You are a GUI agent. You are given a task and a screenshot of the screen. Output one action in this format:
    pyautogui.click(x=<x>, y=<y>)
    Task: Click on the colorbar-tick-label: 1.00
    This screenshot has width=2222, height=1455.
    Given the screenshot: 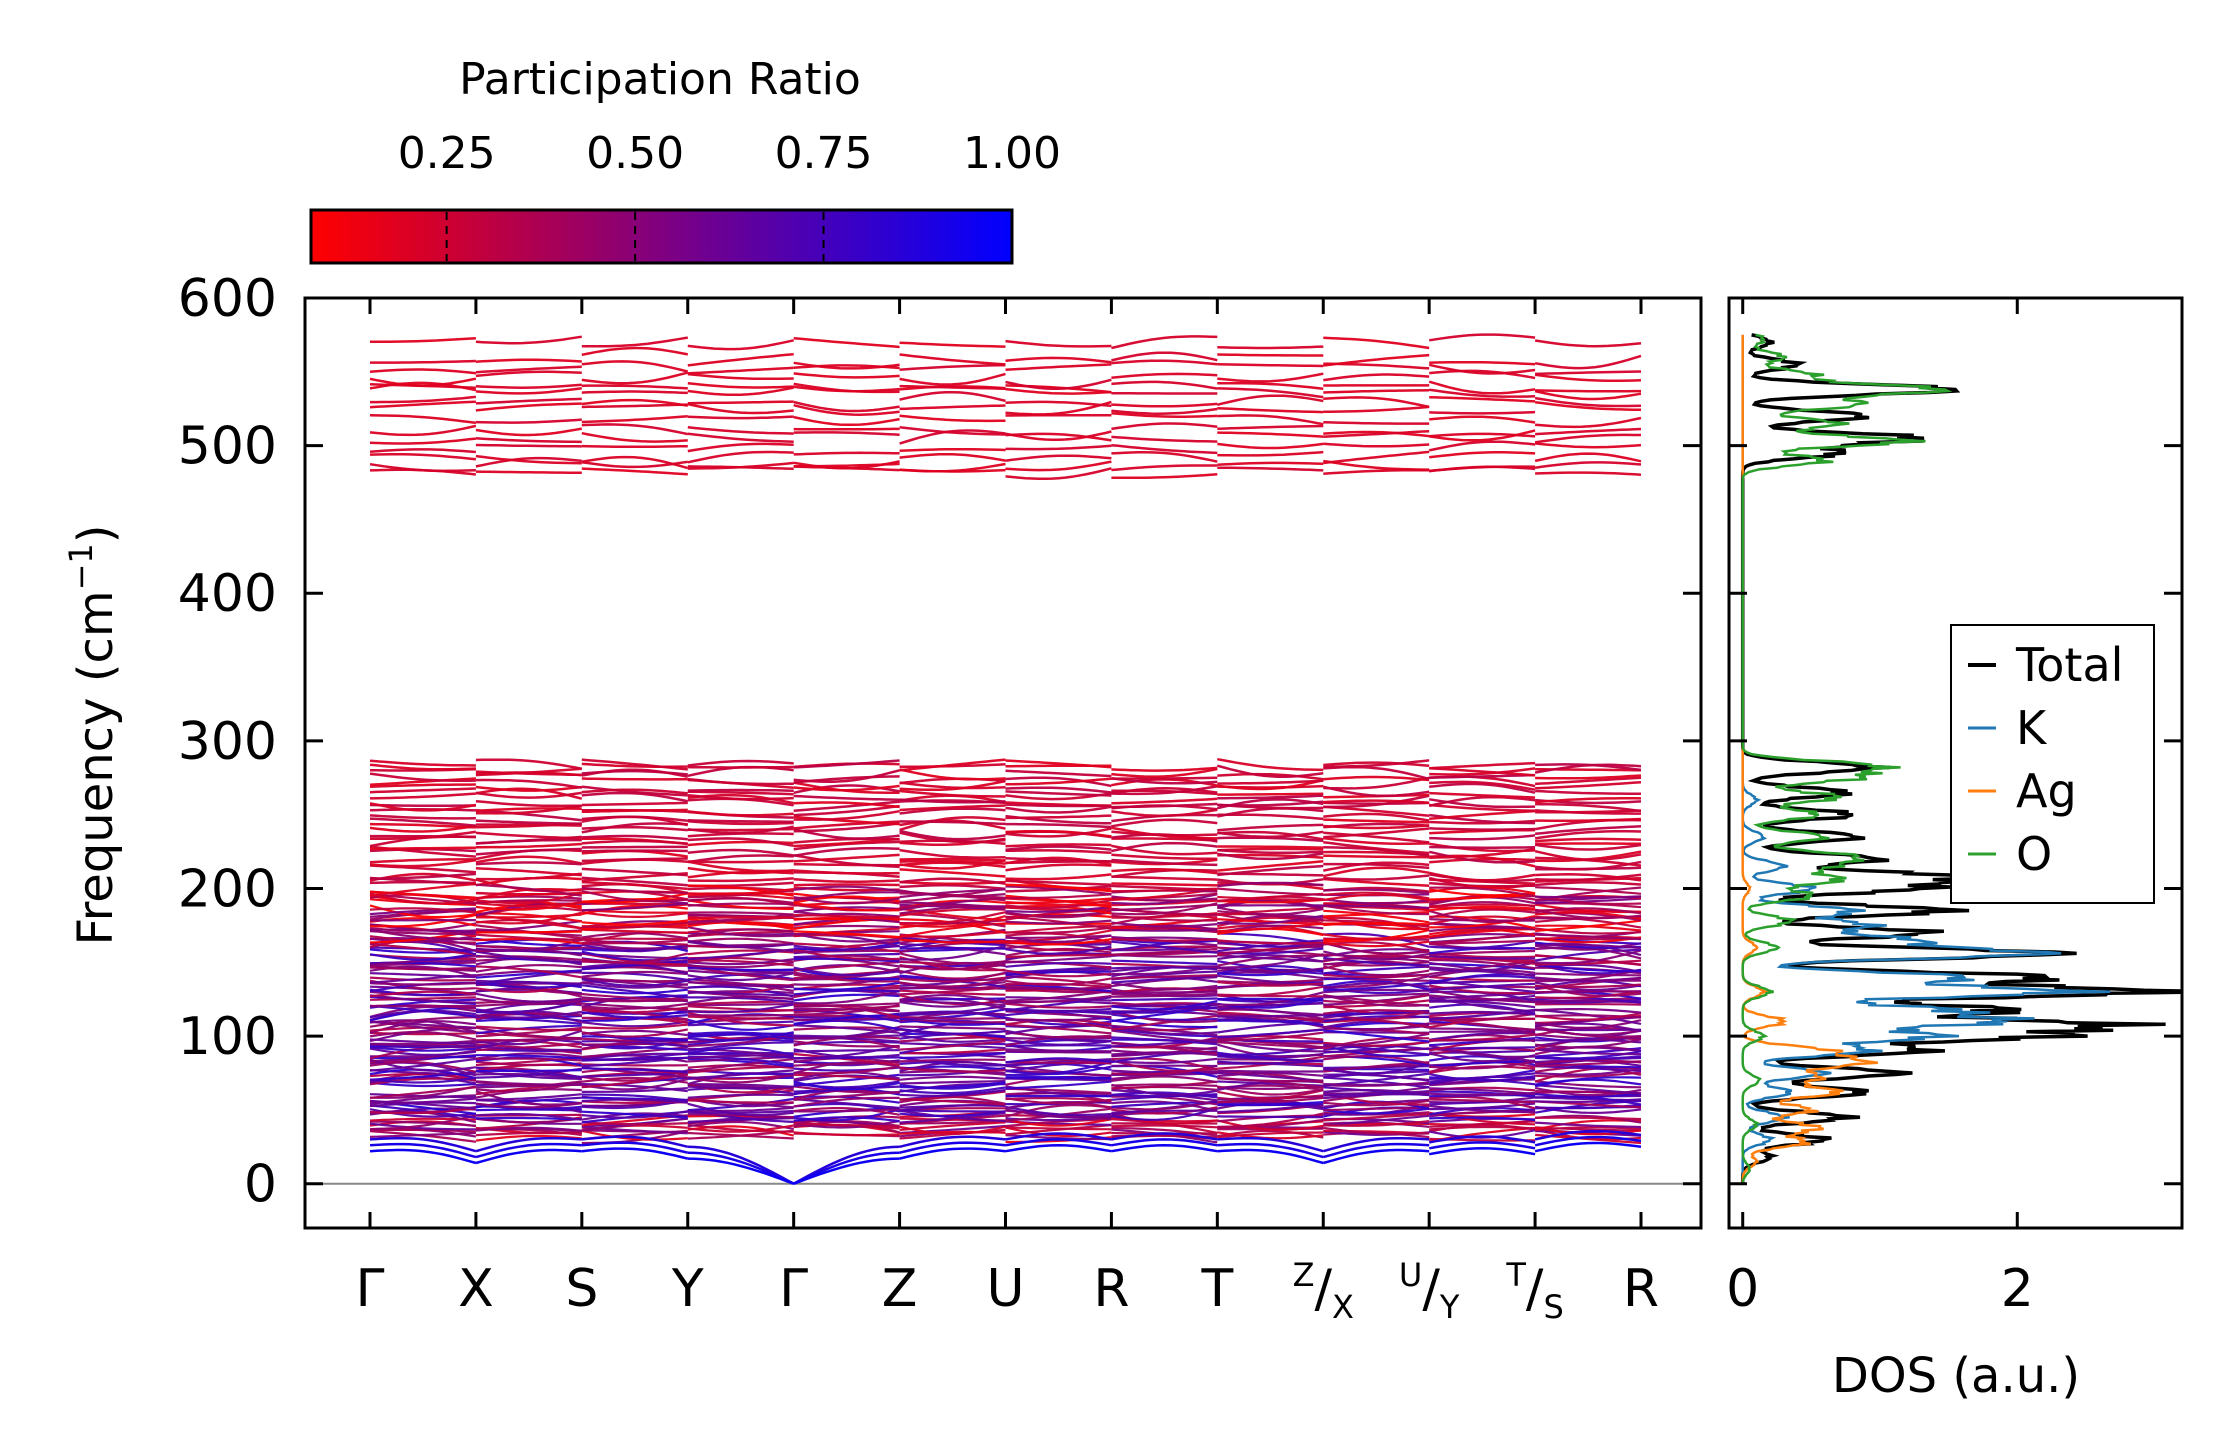 What is the action you would take?
    pyautogui.click(x=1012, y=153)
    